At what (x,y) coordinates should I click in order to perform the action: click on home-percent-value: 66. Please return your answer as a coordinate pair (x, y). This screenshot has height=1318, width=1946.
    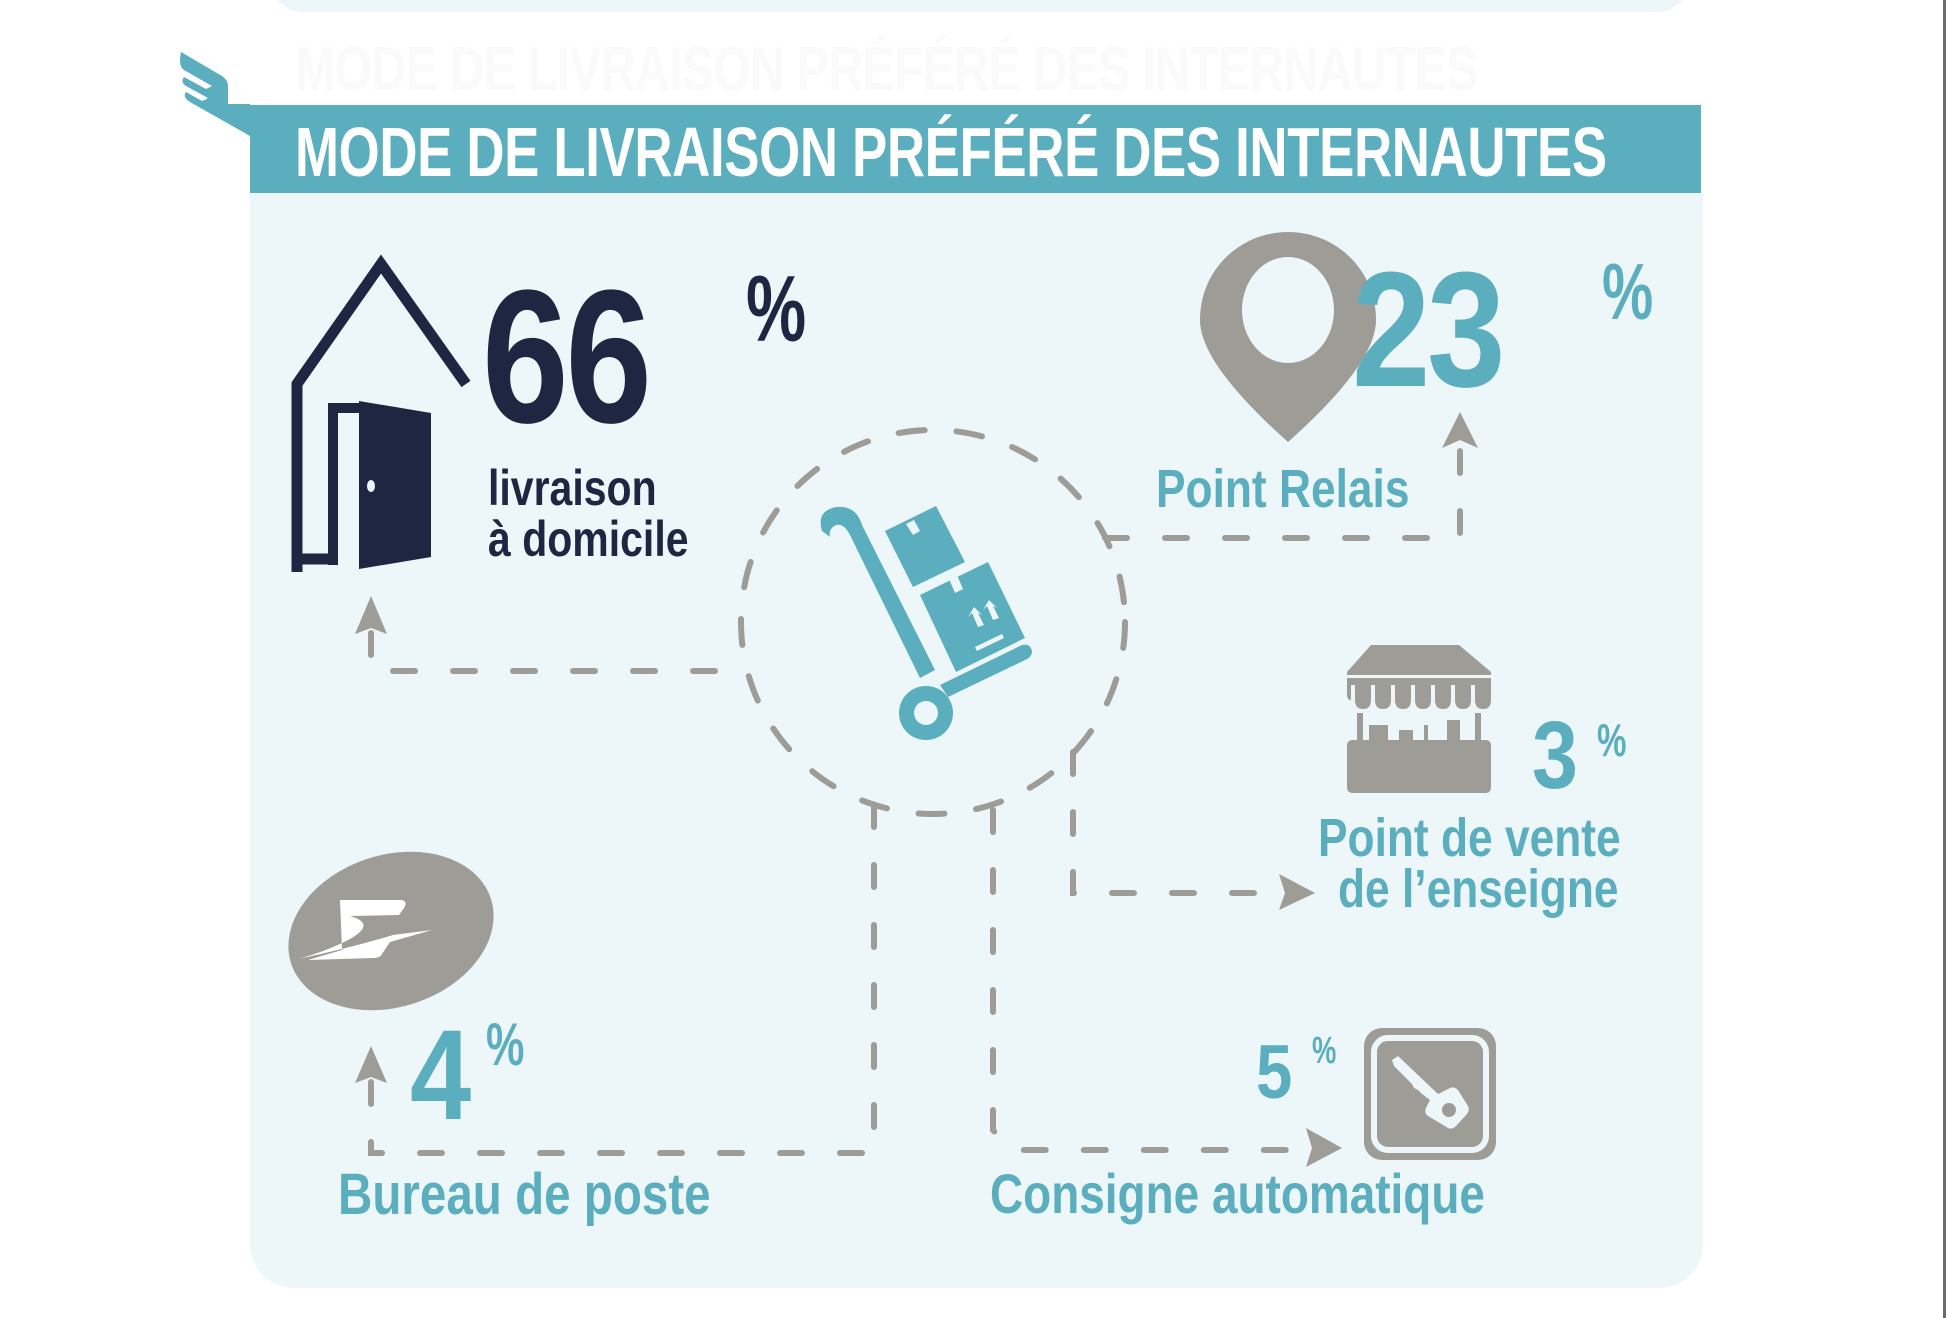
    Looking at the image, I should click on (567, 357).